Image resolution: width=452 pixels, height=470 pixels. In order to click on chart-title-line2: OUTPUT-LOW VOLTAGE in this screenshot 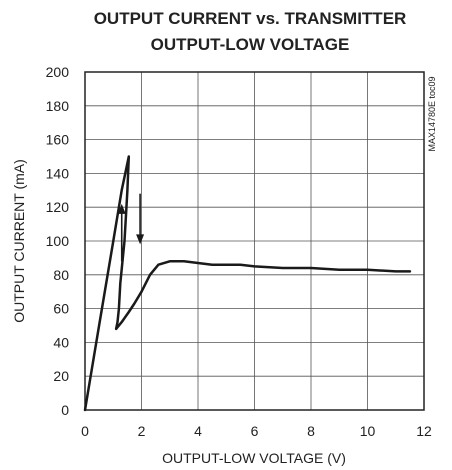, I will do `click(250, 44)`.